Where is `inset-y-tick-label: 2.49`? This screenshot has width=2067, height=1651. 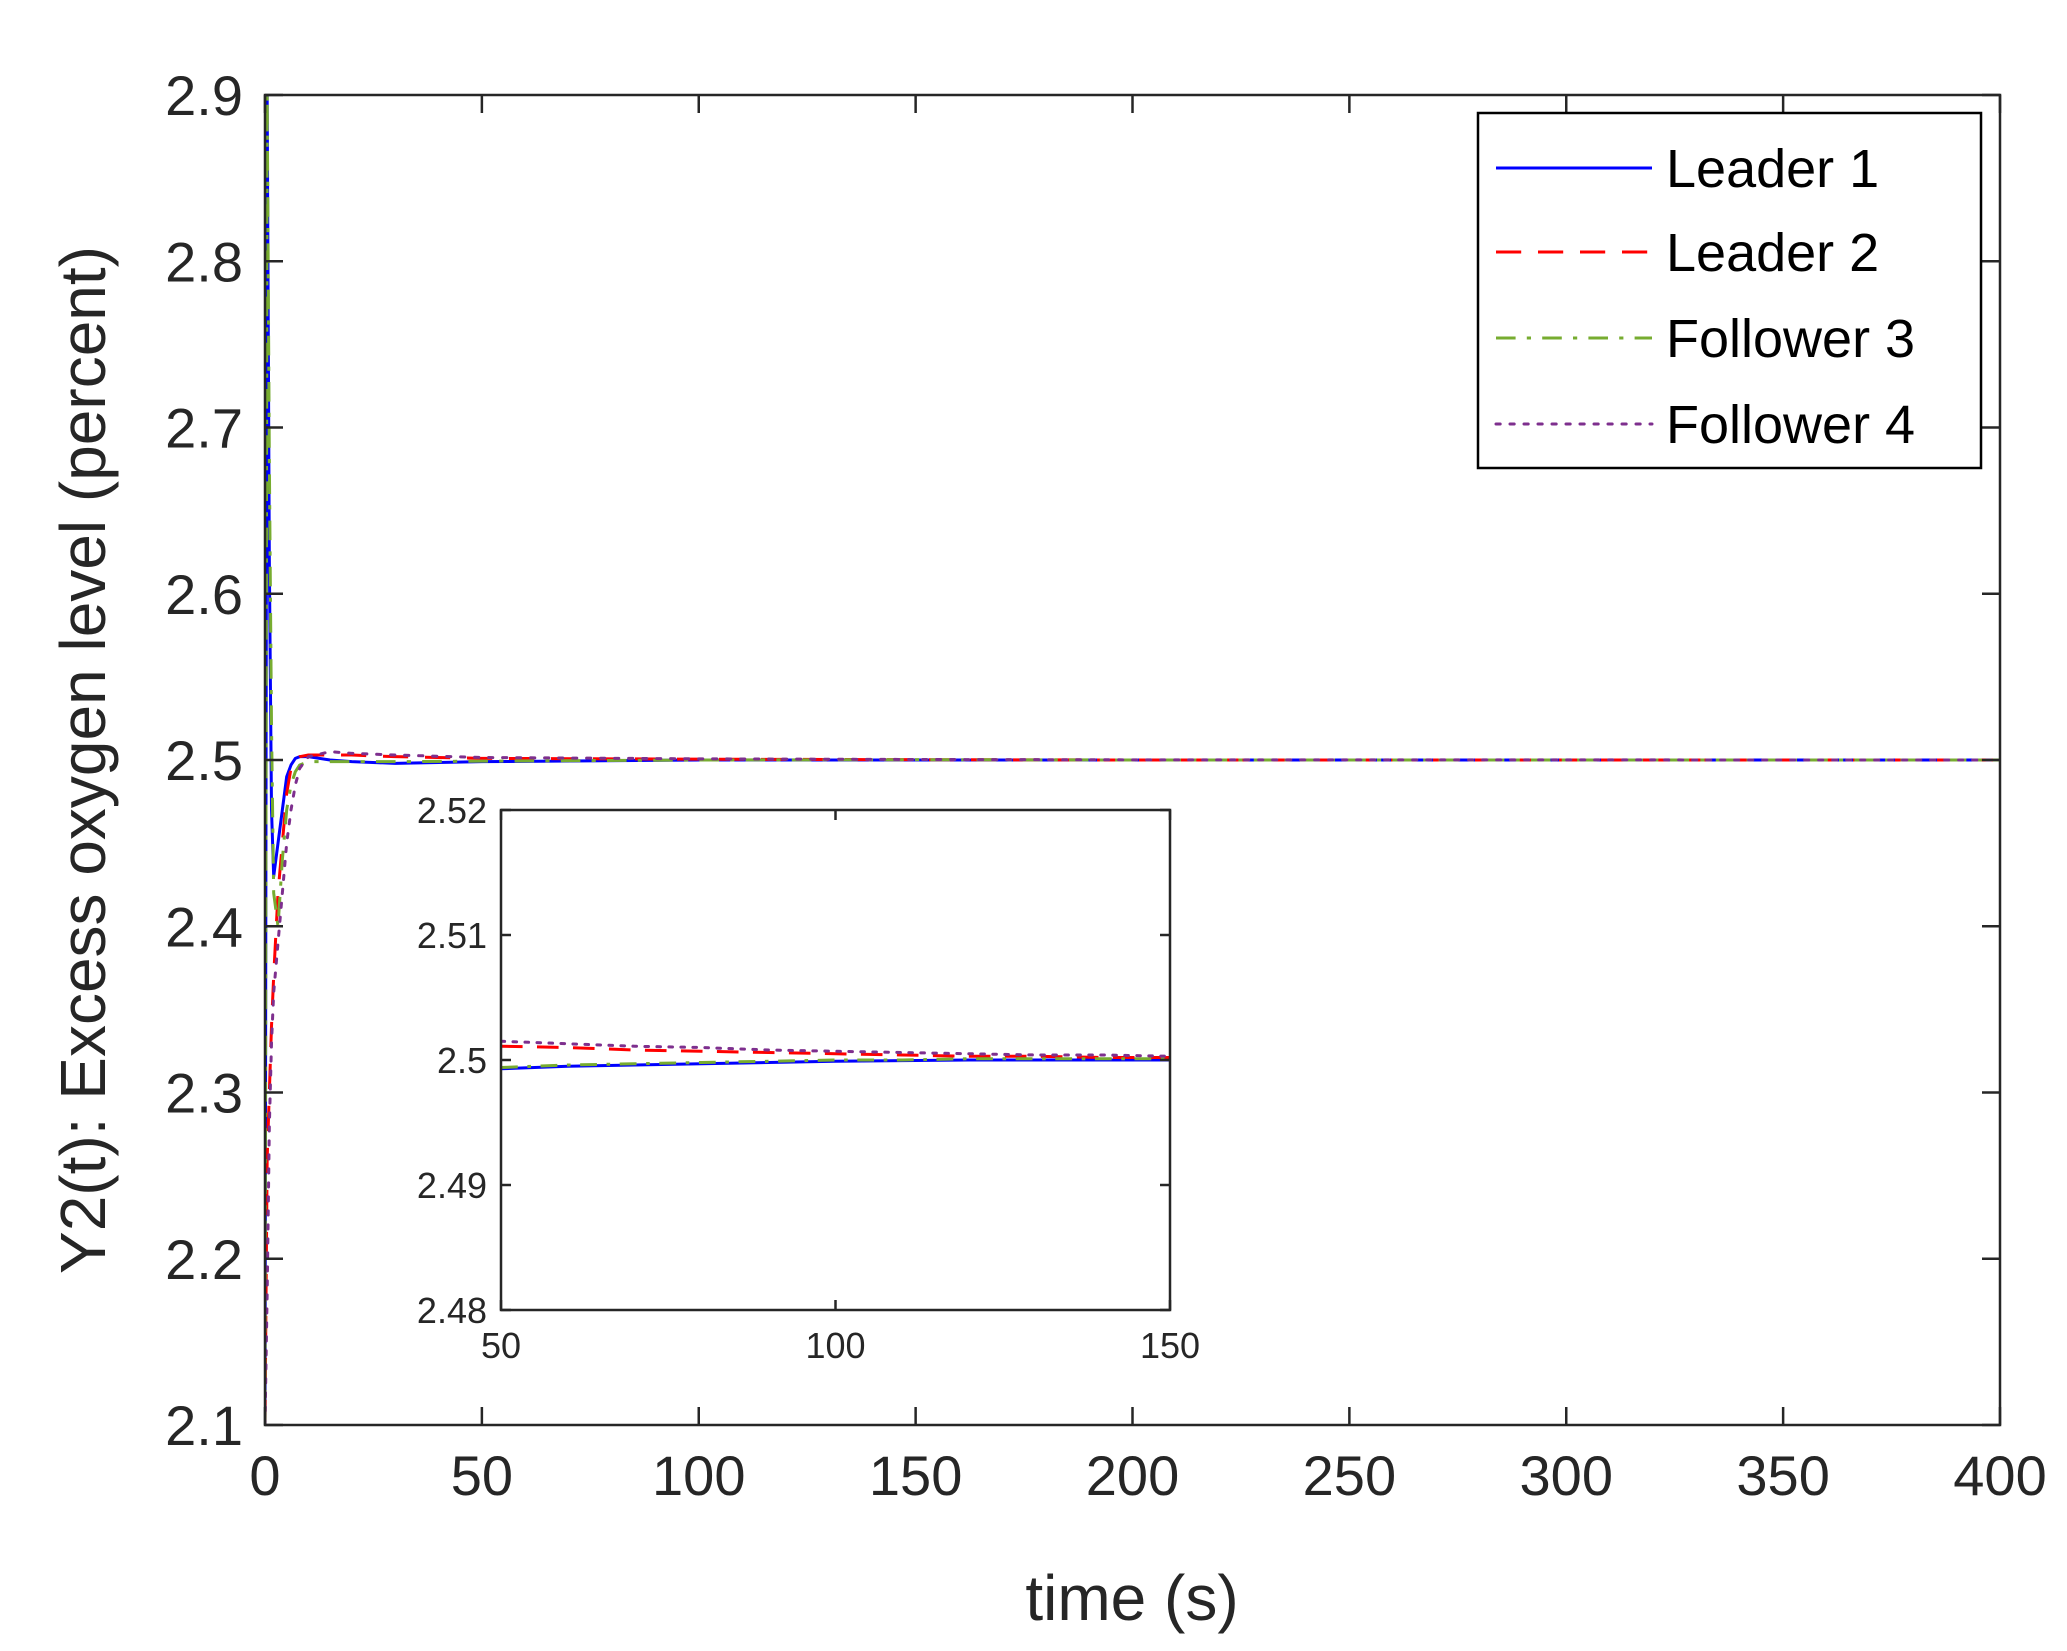 inset-y-tick-label: 2.49 is located at coordinates (452, 1185).